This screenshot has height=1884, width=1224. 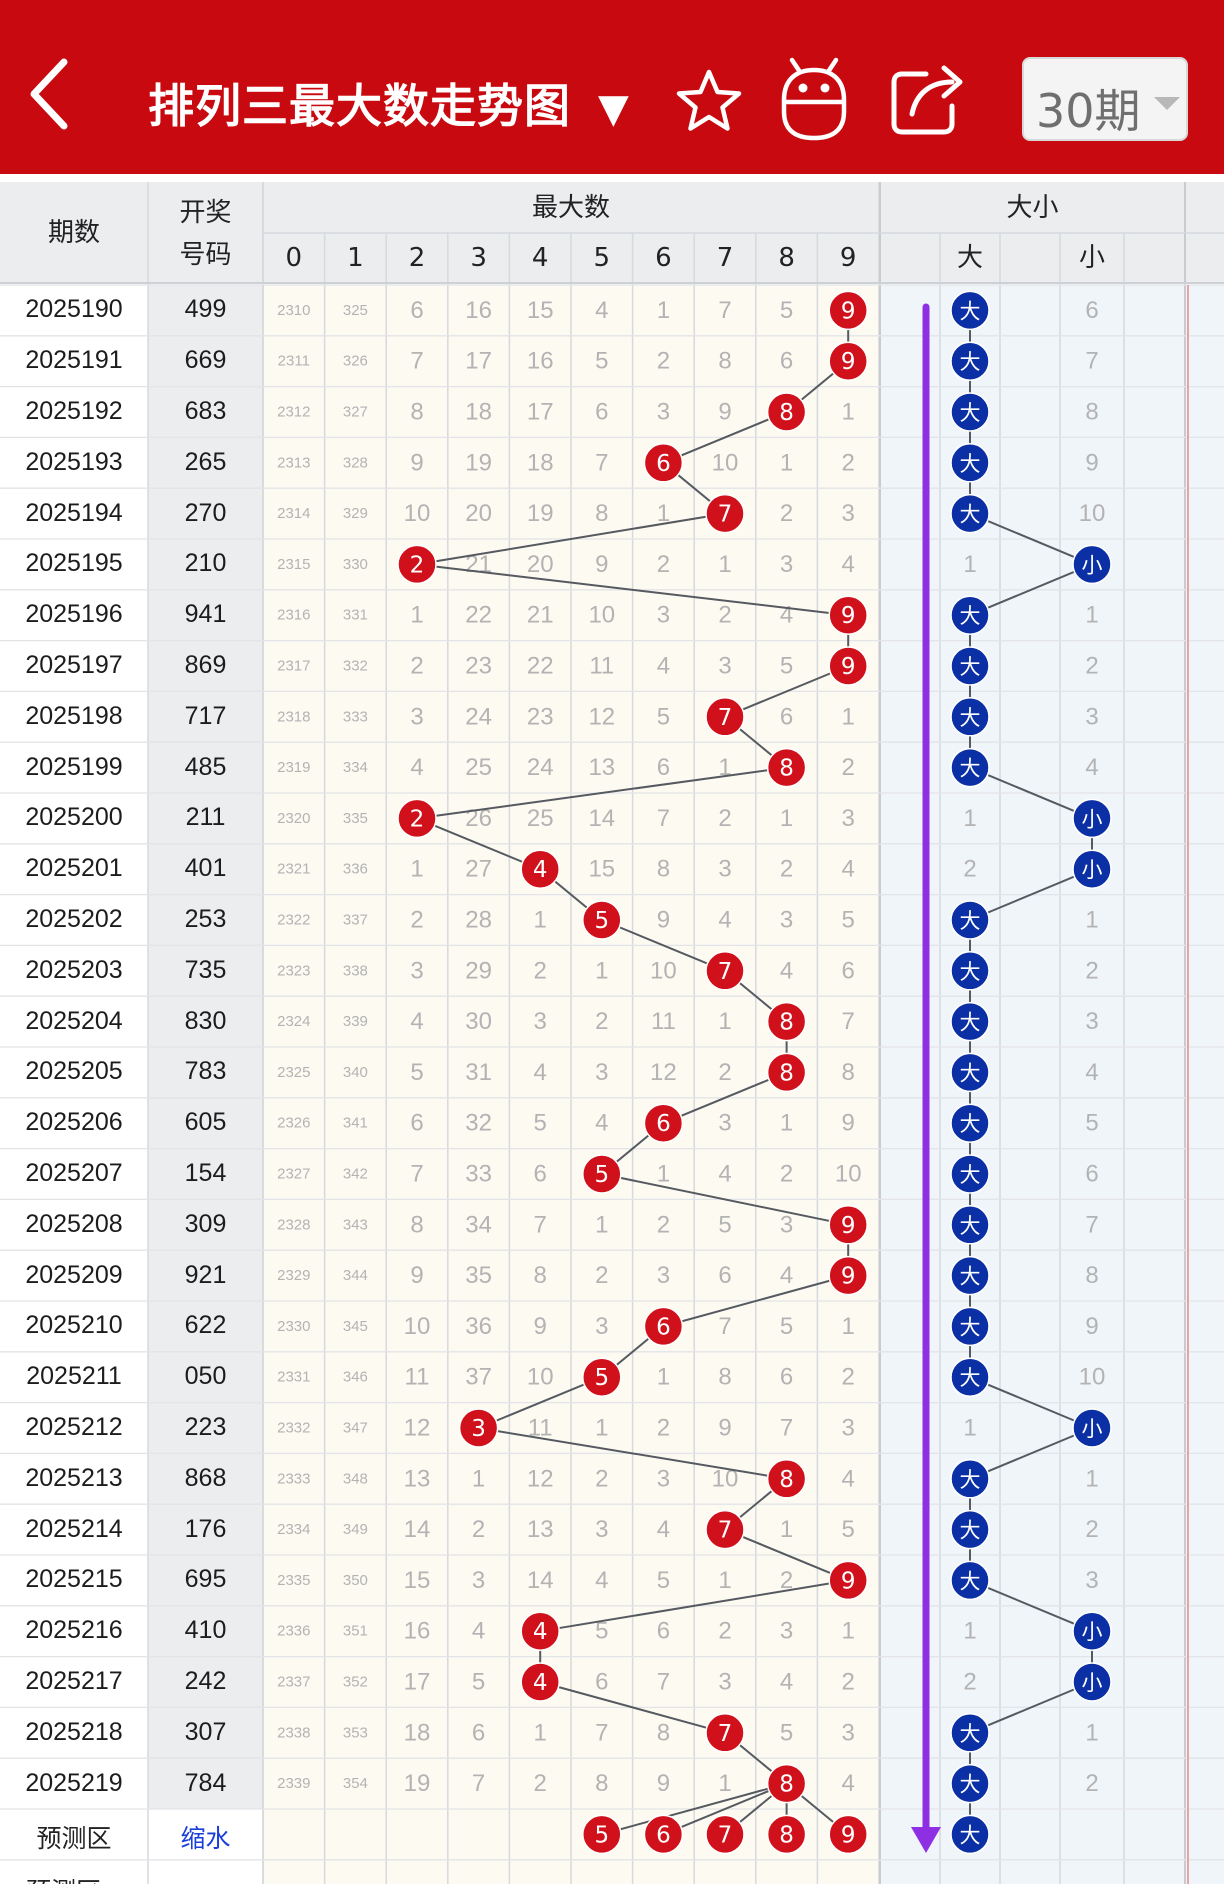 I want to click on miss-value: 2320, so click(x=293, y=818).